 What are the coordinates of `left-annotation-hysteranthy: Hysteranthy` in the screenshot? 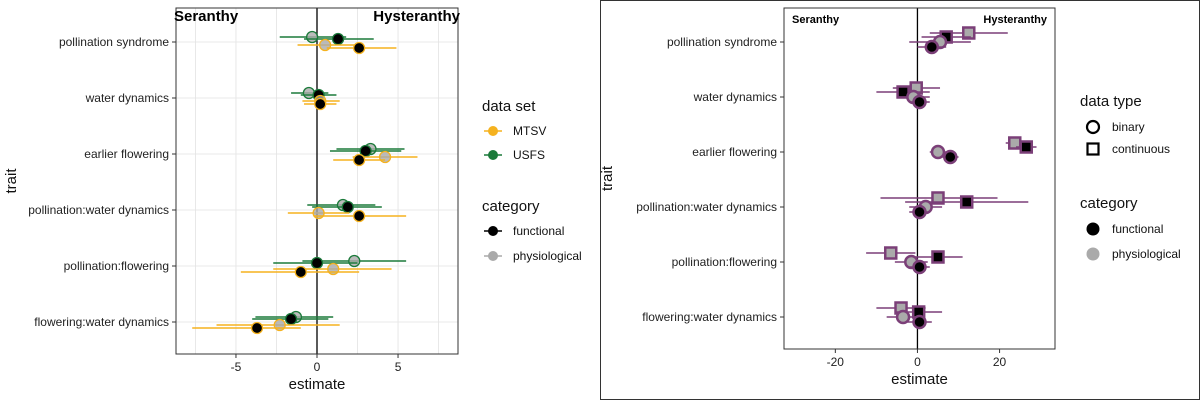 It's located at (416, 16).